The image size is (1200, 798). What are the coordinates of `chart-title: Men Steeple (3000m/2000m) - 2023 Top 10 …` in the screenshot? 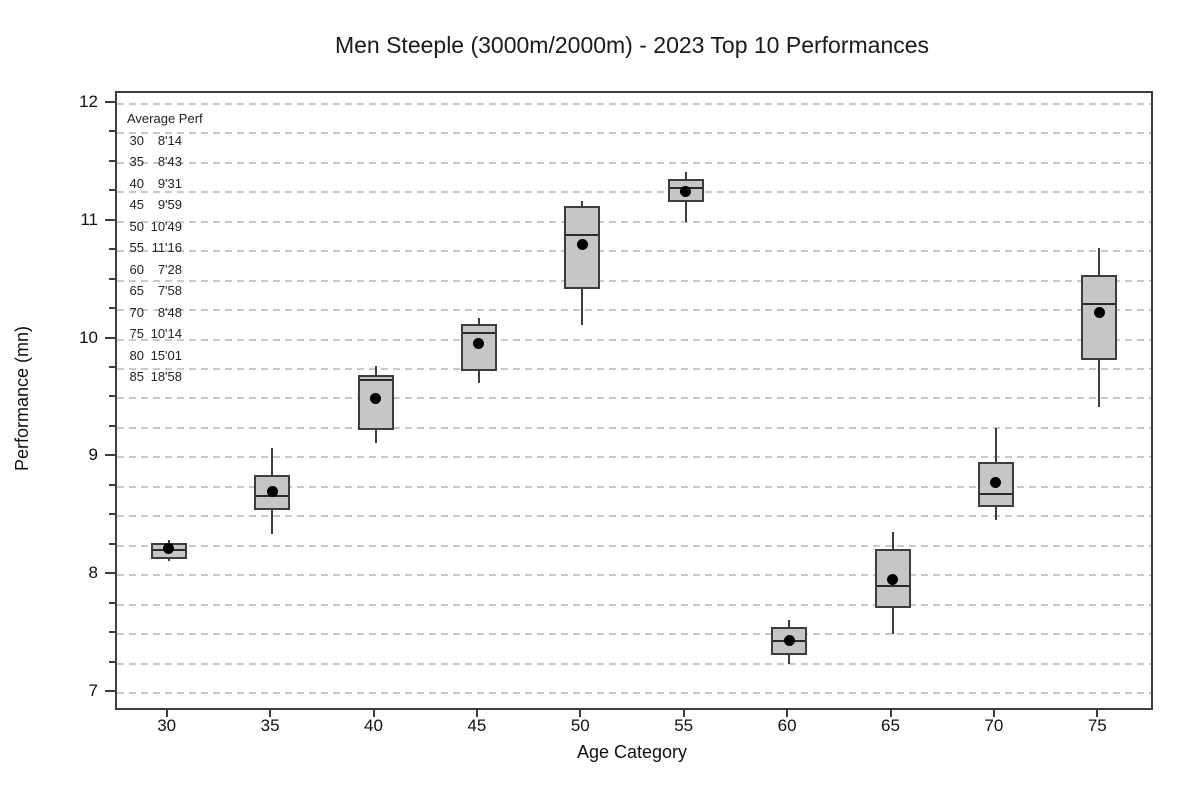 It's located at (632, 45).